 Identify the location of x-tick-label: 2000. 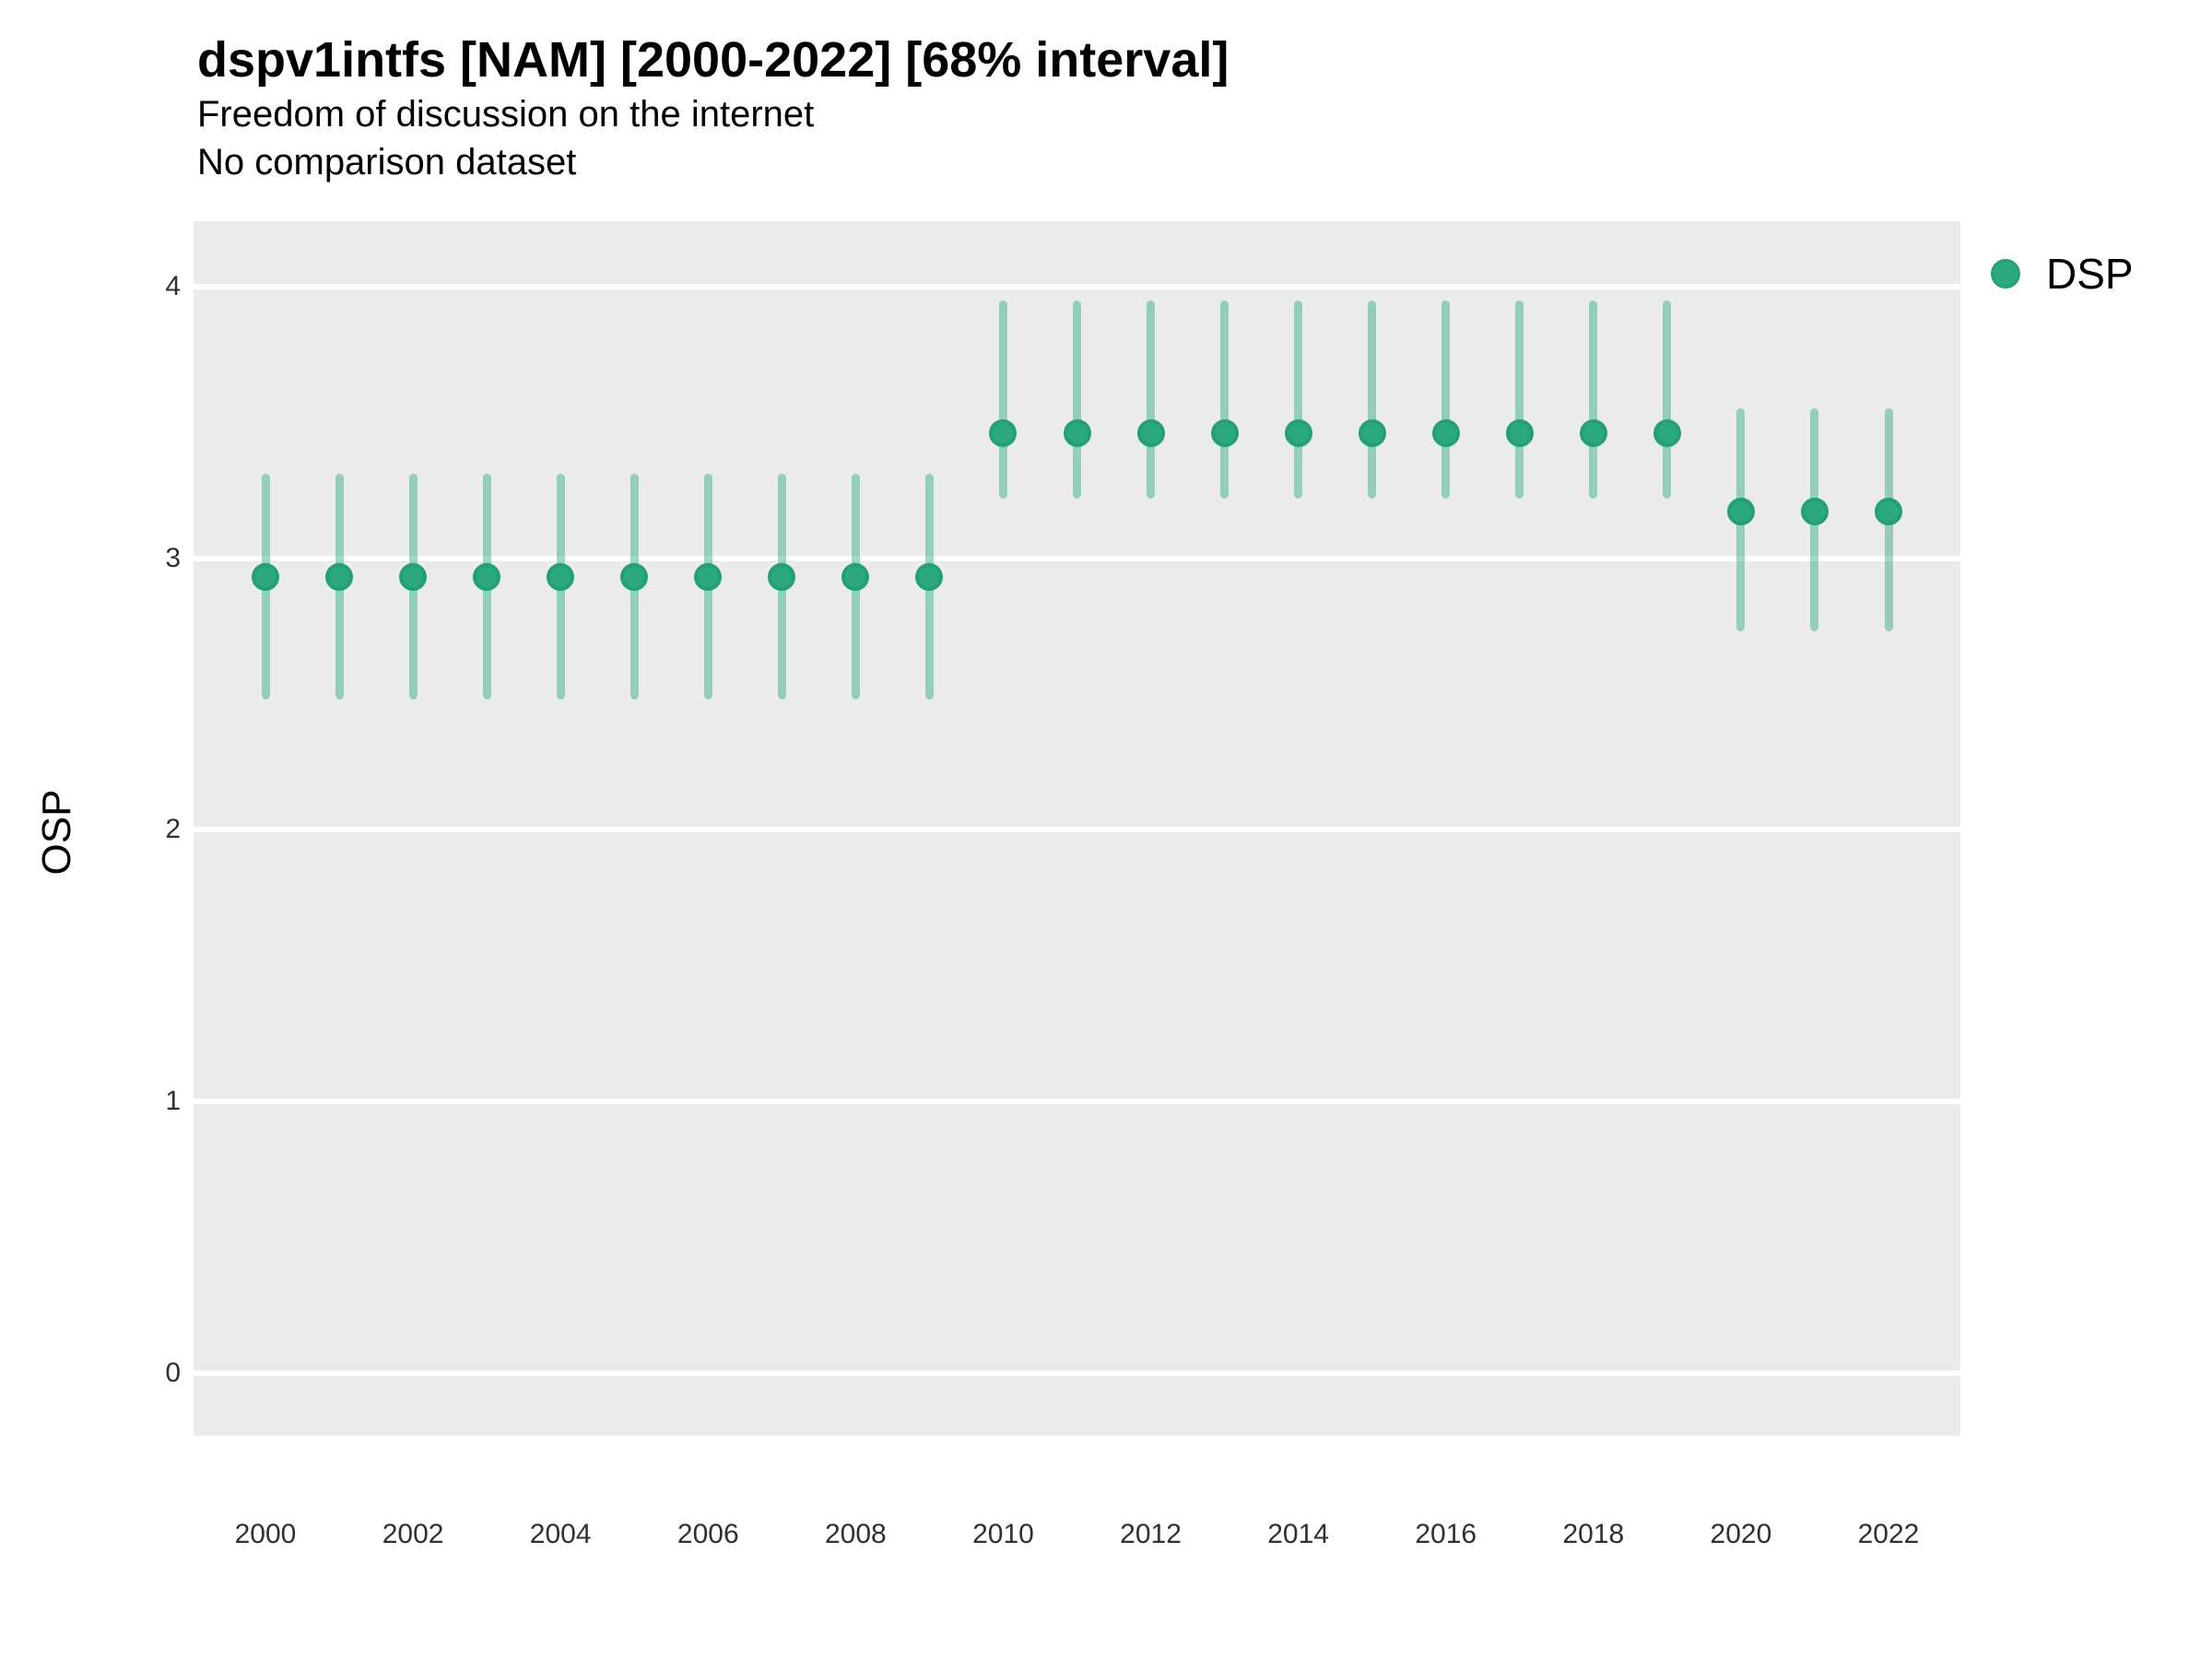
(265, 1534).